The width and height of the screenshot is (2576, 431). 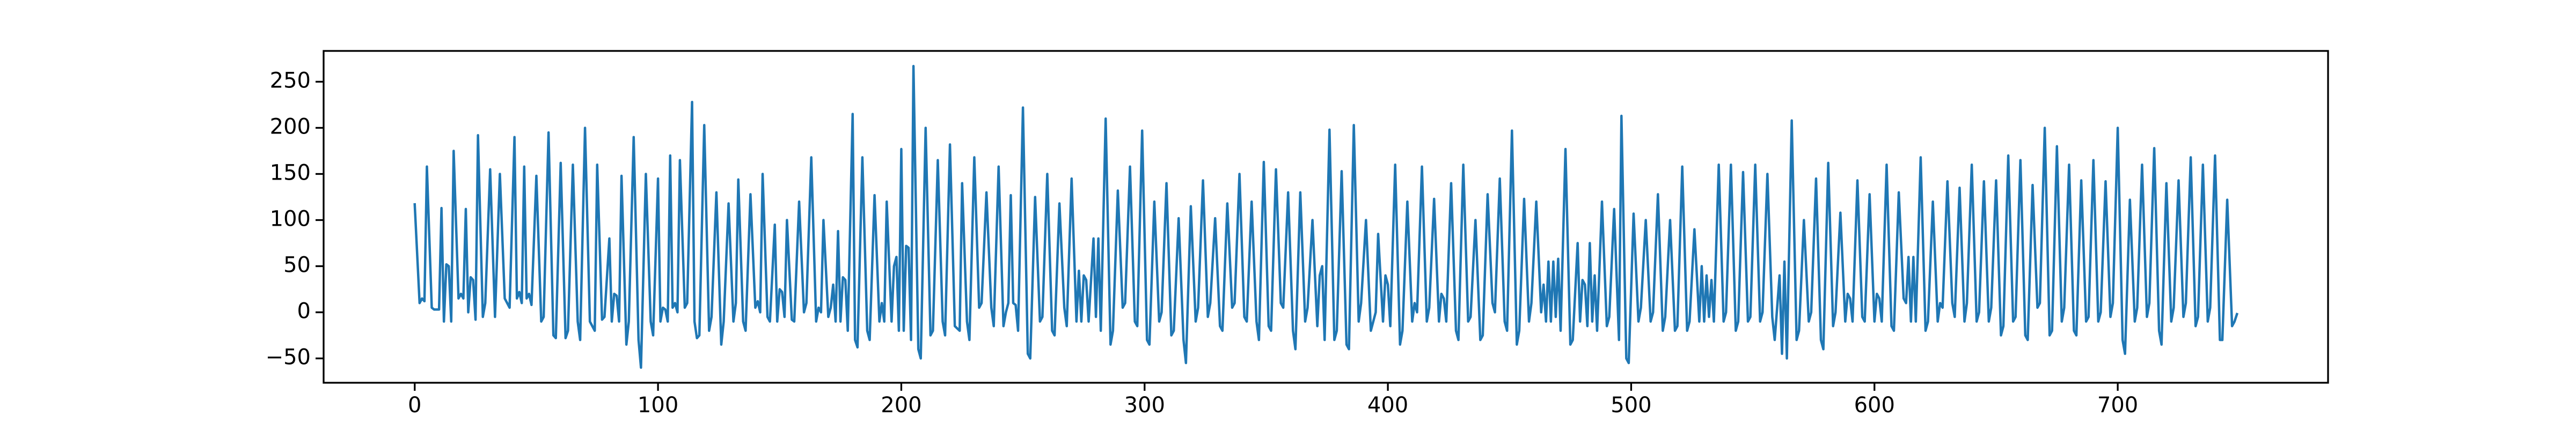 What do you see at coordinates (288, 357) in the screenshot?
I see `y-tick-label: −50` at bounding box center [288, 357].